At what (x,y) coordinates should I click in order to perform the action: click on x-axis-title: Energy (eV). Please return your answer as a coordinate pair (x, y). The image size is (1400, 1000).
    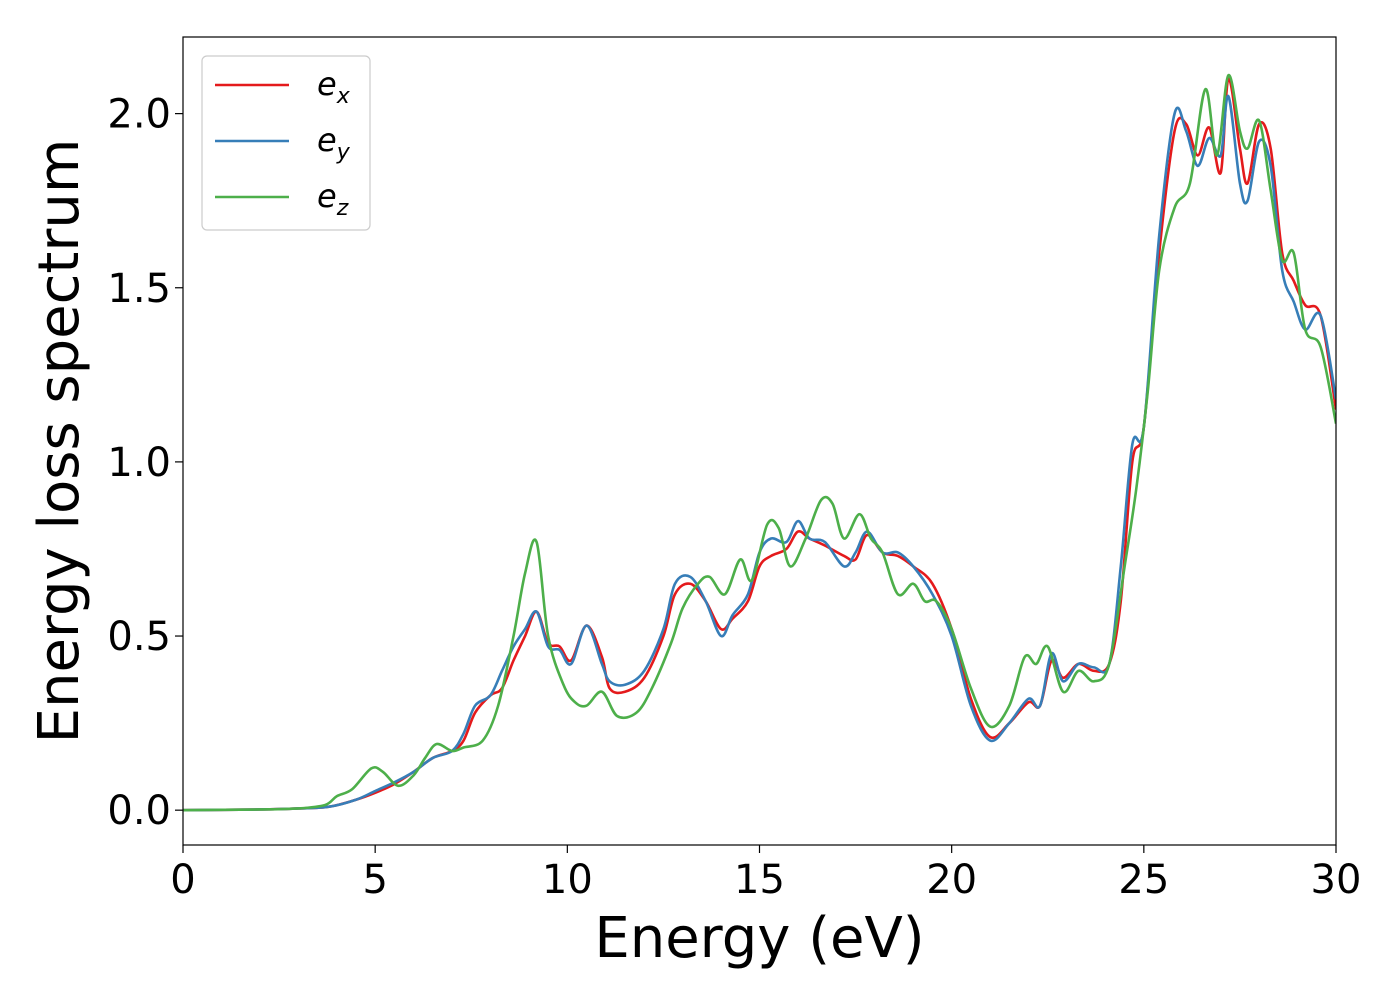
    Looking at the image, I should click on (759, 938).